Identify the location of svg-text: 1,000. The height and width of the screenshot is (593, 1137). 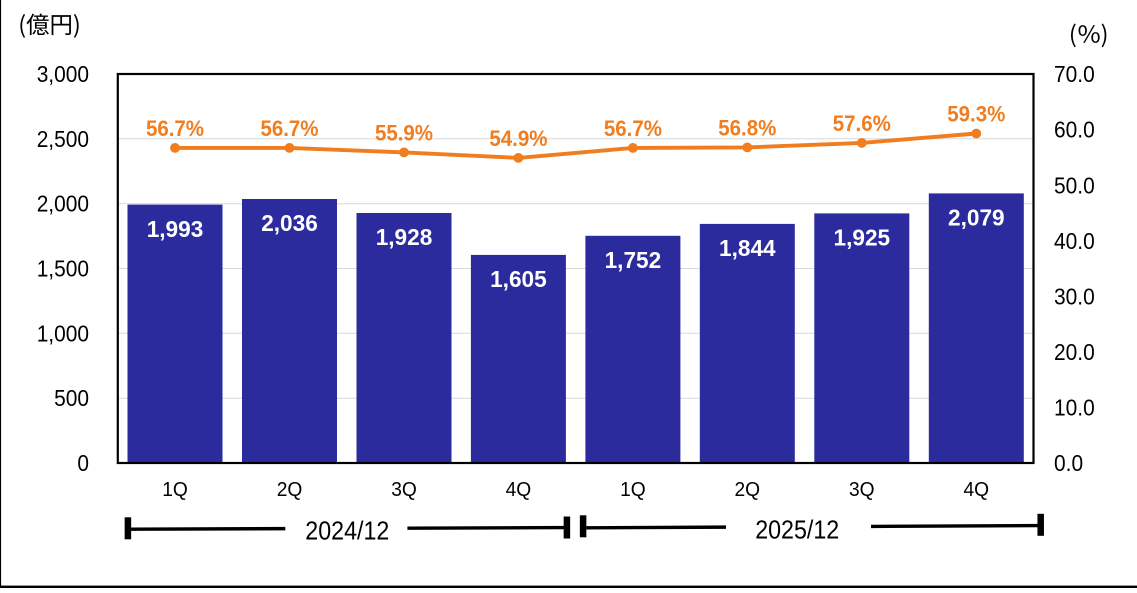
(63, 333).